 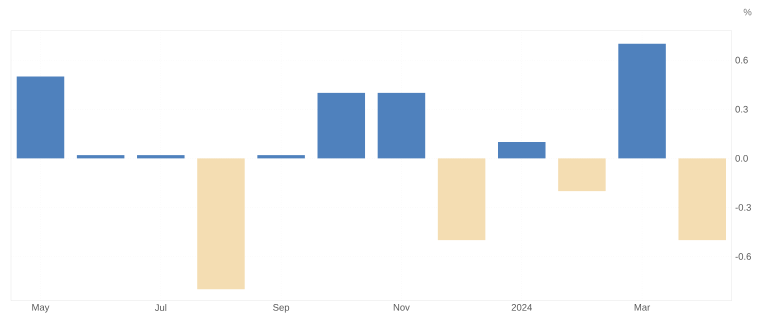 What do you see at coordinates (402, 307) in the screenshot?
I see `x-tick-label: Nov` at bounding box center [402, 307].